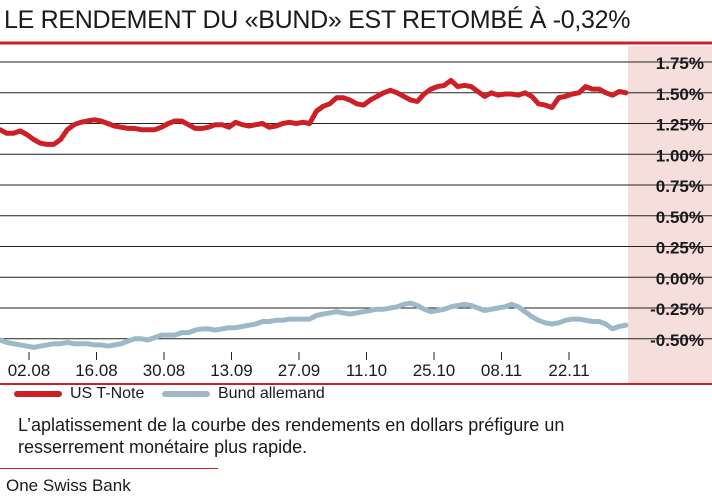 Image resolution: width=712 pixels, height=503 pixels. I want to click on series-line-us-tnote, so click(314, 112).